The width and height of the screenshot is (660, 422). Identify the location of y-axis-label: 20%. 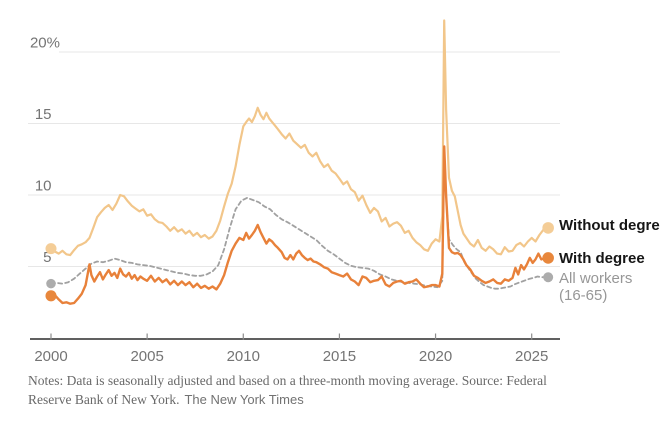
(45, 43).